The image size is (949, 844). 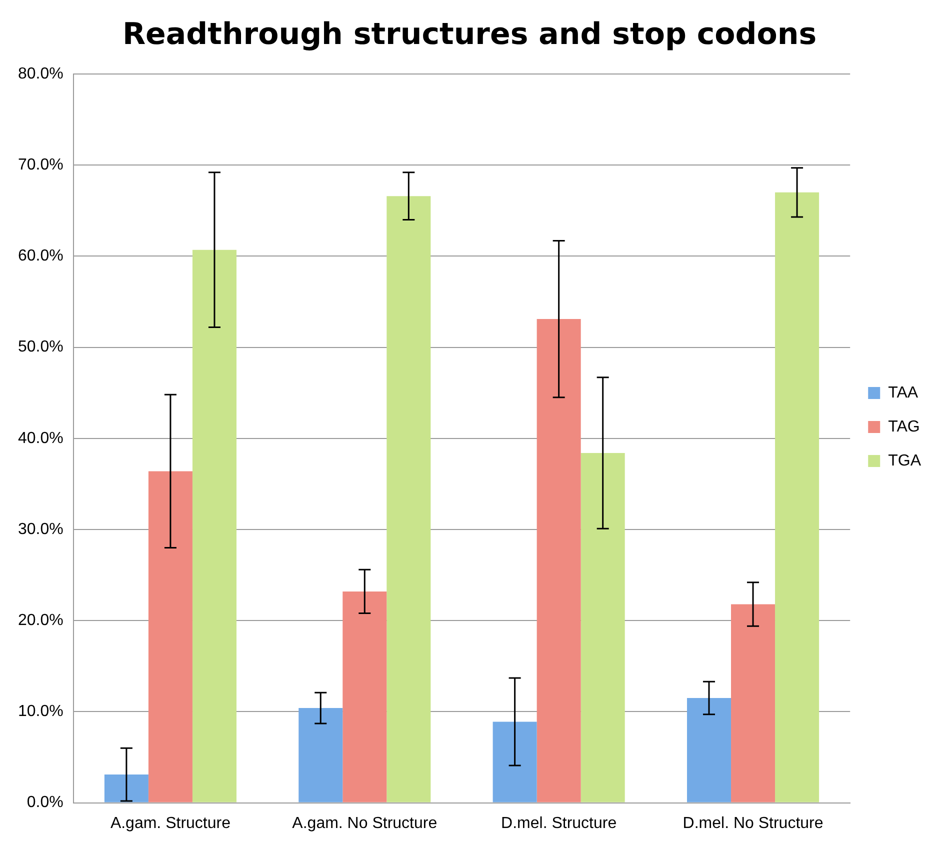 I want to click on x-tick-label: D.mel. Structure, so click(x=559, y=823).